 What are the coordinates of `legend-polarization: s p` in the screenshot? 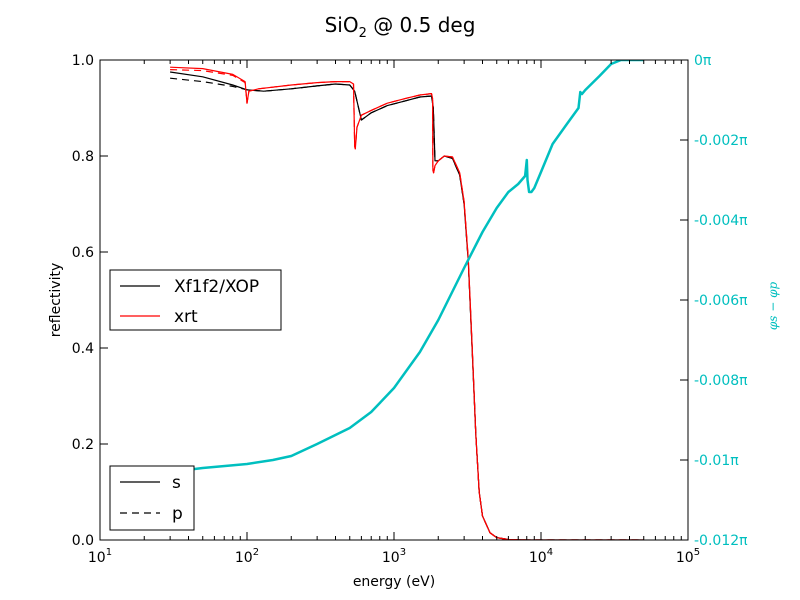 It's located at (152, 498).